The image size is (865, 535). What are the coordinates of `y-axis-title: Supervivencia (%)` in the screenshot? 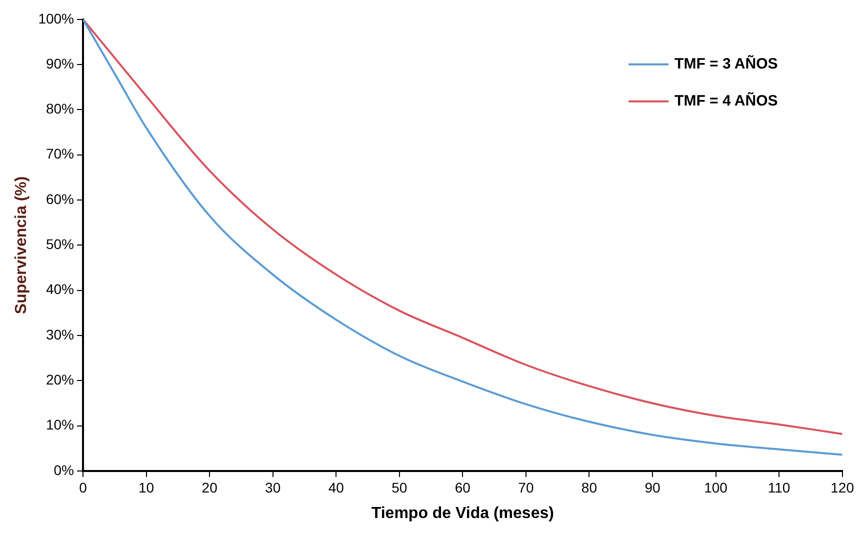 It's located at (21, 245).